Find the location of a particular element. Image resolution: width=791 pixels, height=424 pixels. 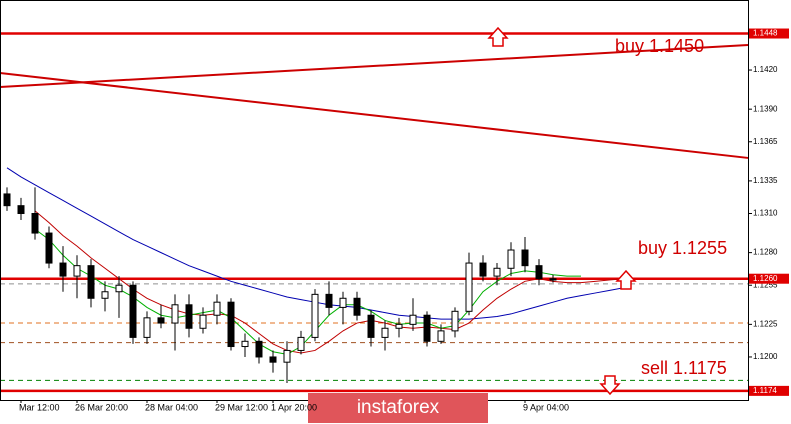

level-label: 1.1174 is located at coordinates (765, 390).